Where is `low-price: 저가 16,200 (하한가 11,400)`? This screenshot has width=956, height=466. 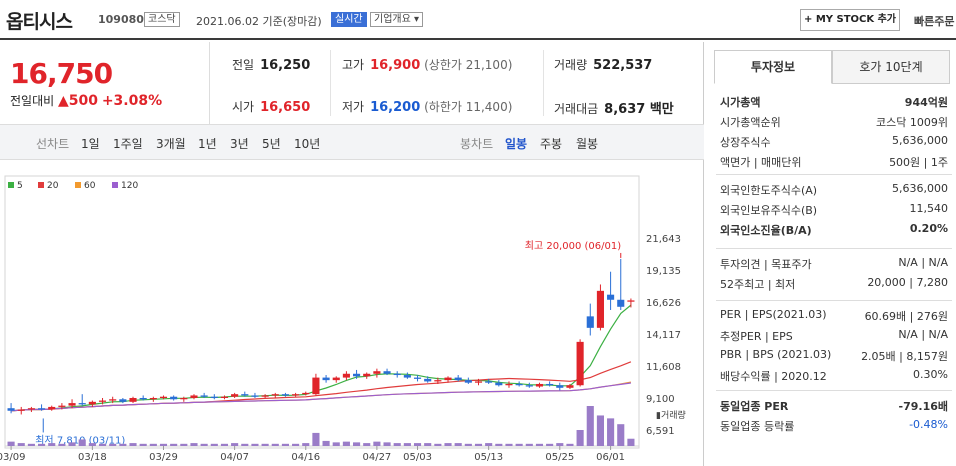
low-price: 저가 16,200 (하한가 11,400) is located at coordinates (427, 107).